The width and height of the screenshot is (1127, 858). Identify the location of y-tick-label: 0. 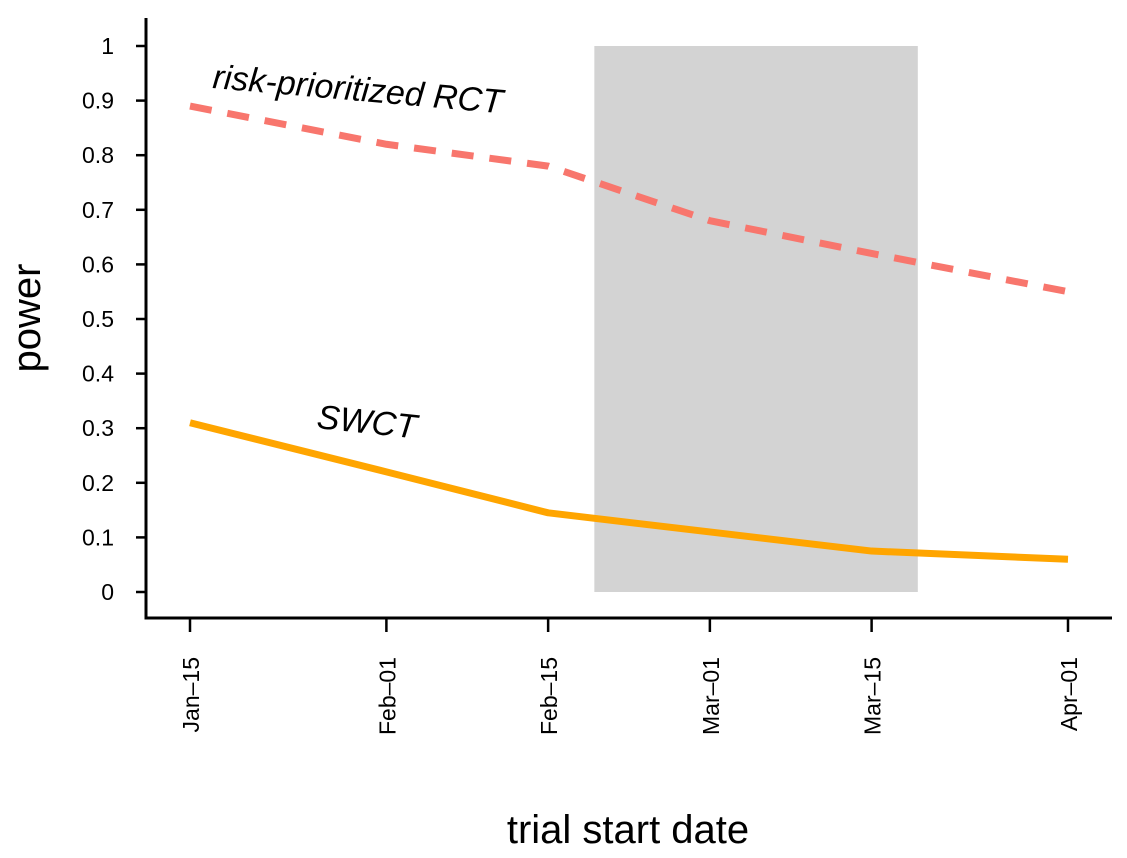
(107, 592).